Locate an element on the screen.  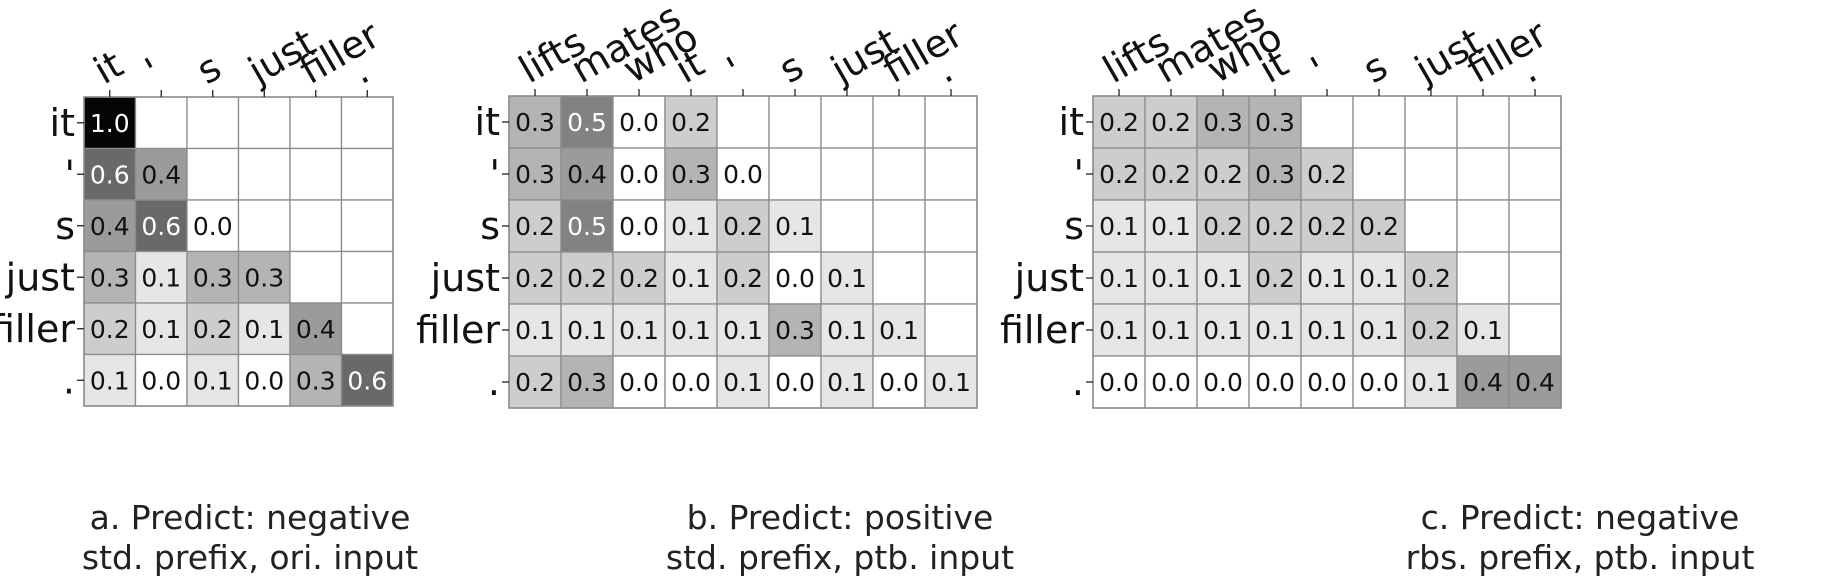
cell-label-c-3-4: 0.1 is located at coordinates (1327, 278).